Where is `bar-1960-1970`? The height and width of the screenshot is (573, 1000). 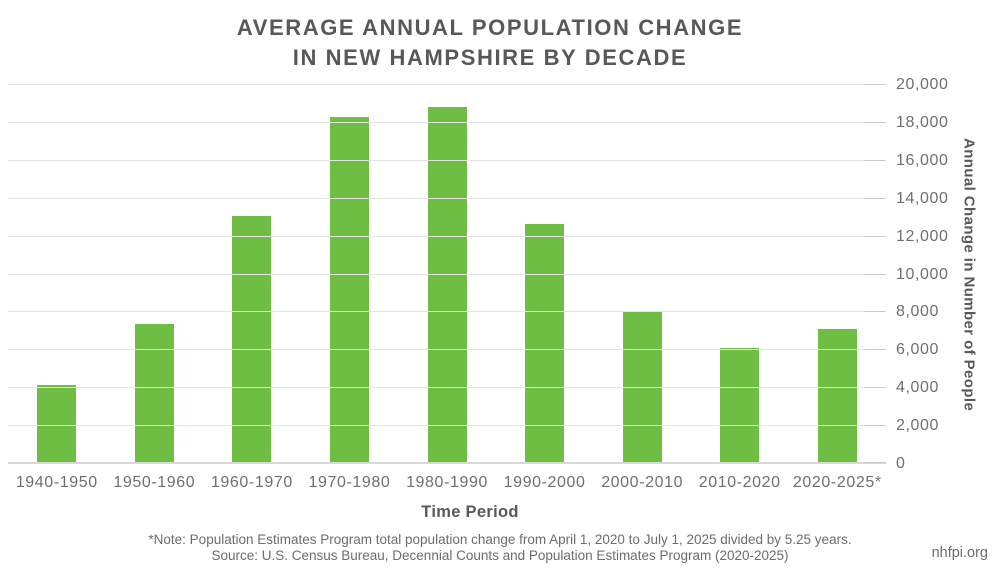
bar-1960-1970 is located at coordinates (252, 340).